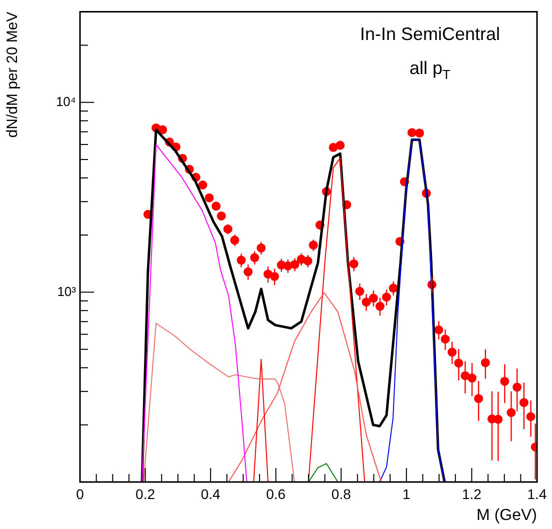 This screenshot has width=552, height=529. Describe the element at coordinates (13, 75) in the screenshot. I see `y-axis-title: dN/dM per 20 MeV` at that location.